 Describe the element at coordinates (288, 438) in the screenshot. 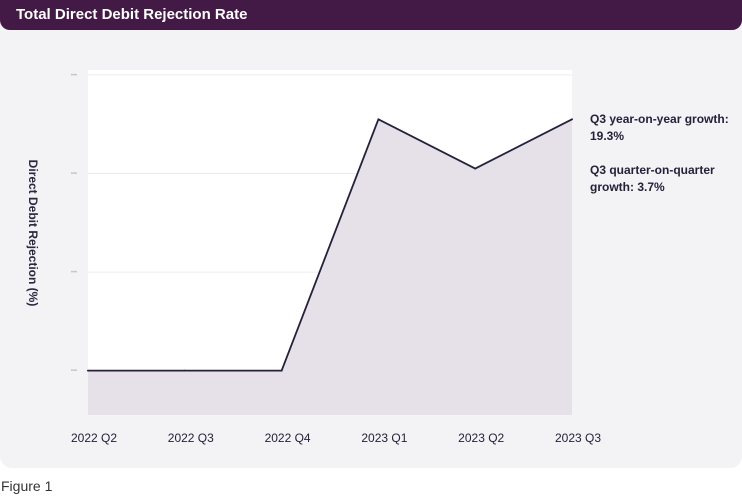

I see `x-tick-2022-q4: 2022 Q4` at that location.